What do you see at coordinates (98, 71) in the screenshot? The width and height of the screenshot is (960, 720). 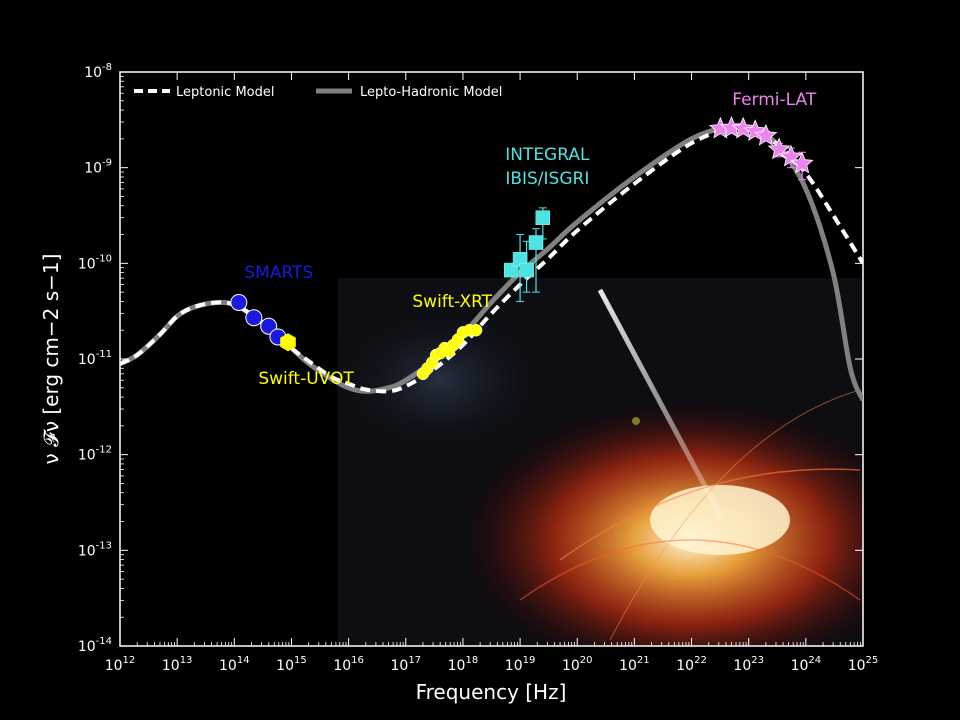 I see `y-tick-label: 10⁻⁸` at bounding box center [98, 71].